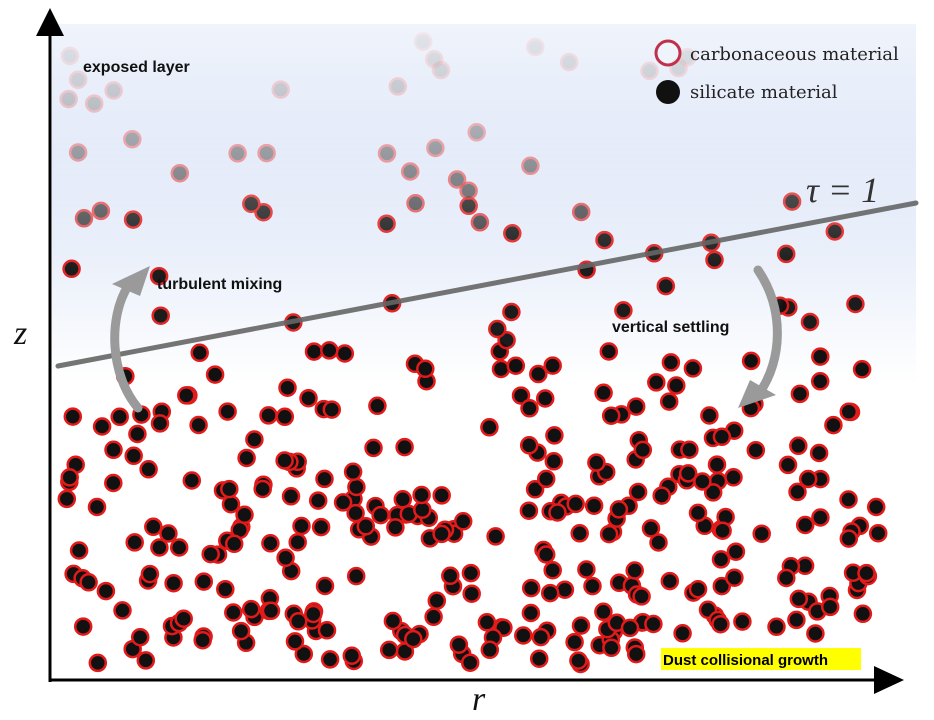  I want to click on z-axis-arrowhead, so click(50, 22).